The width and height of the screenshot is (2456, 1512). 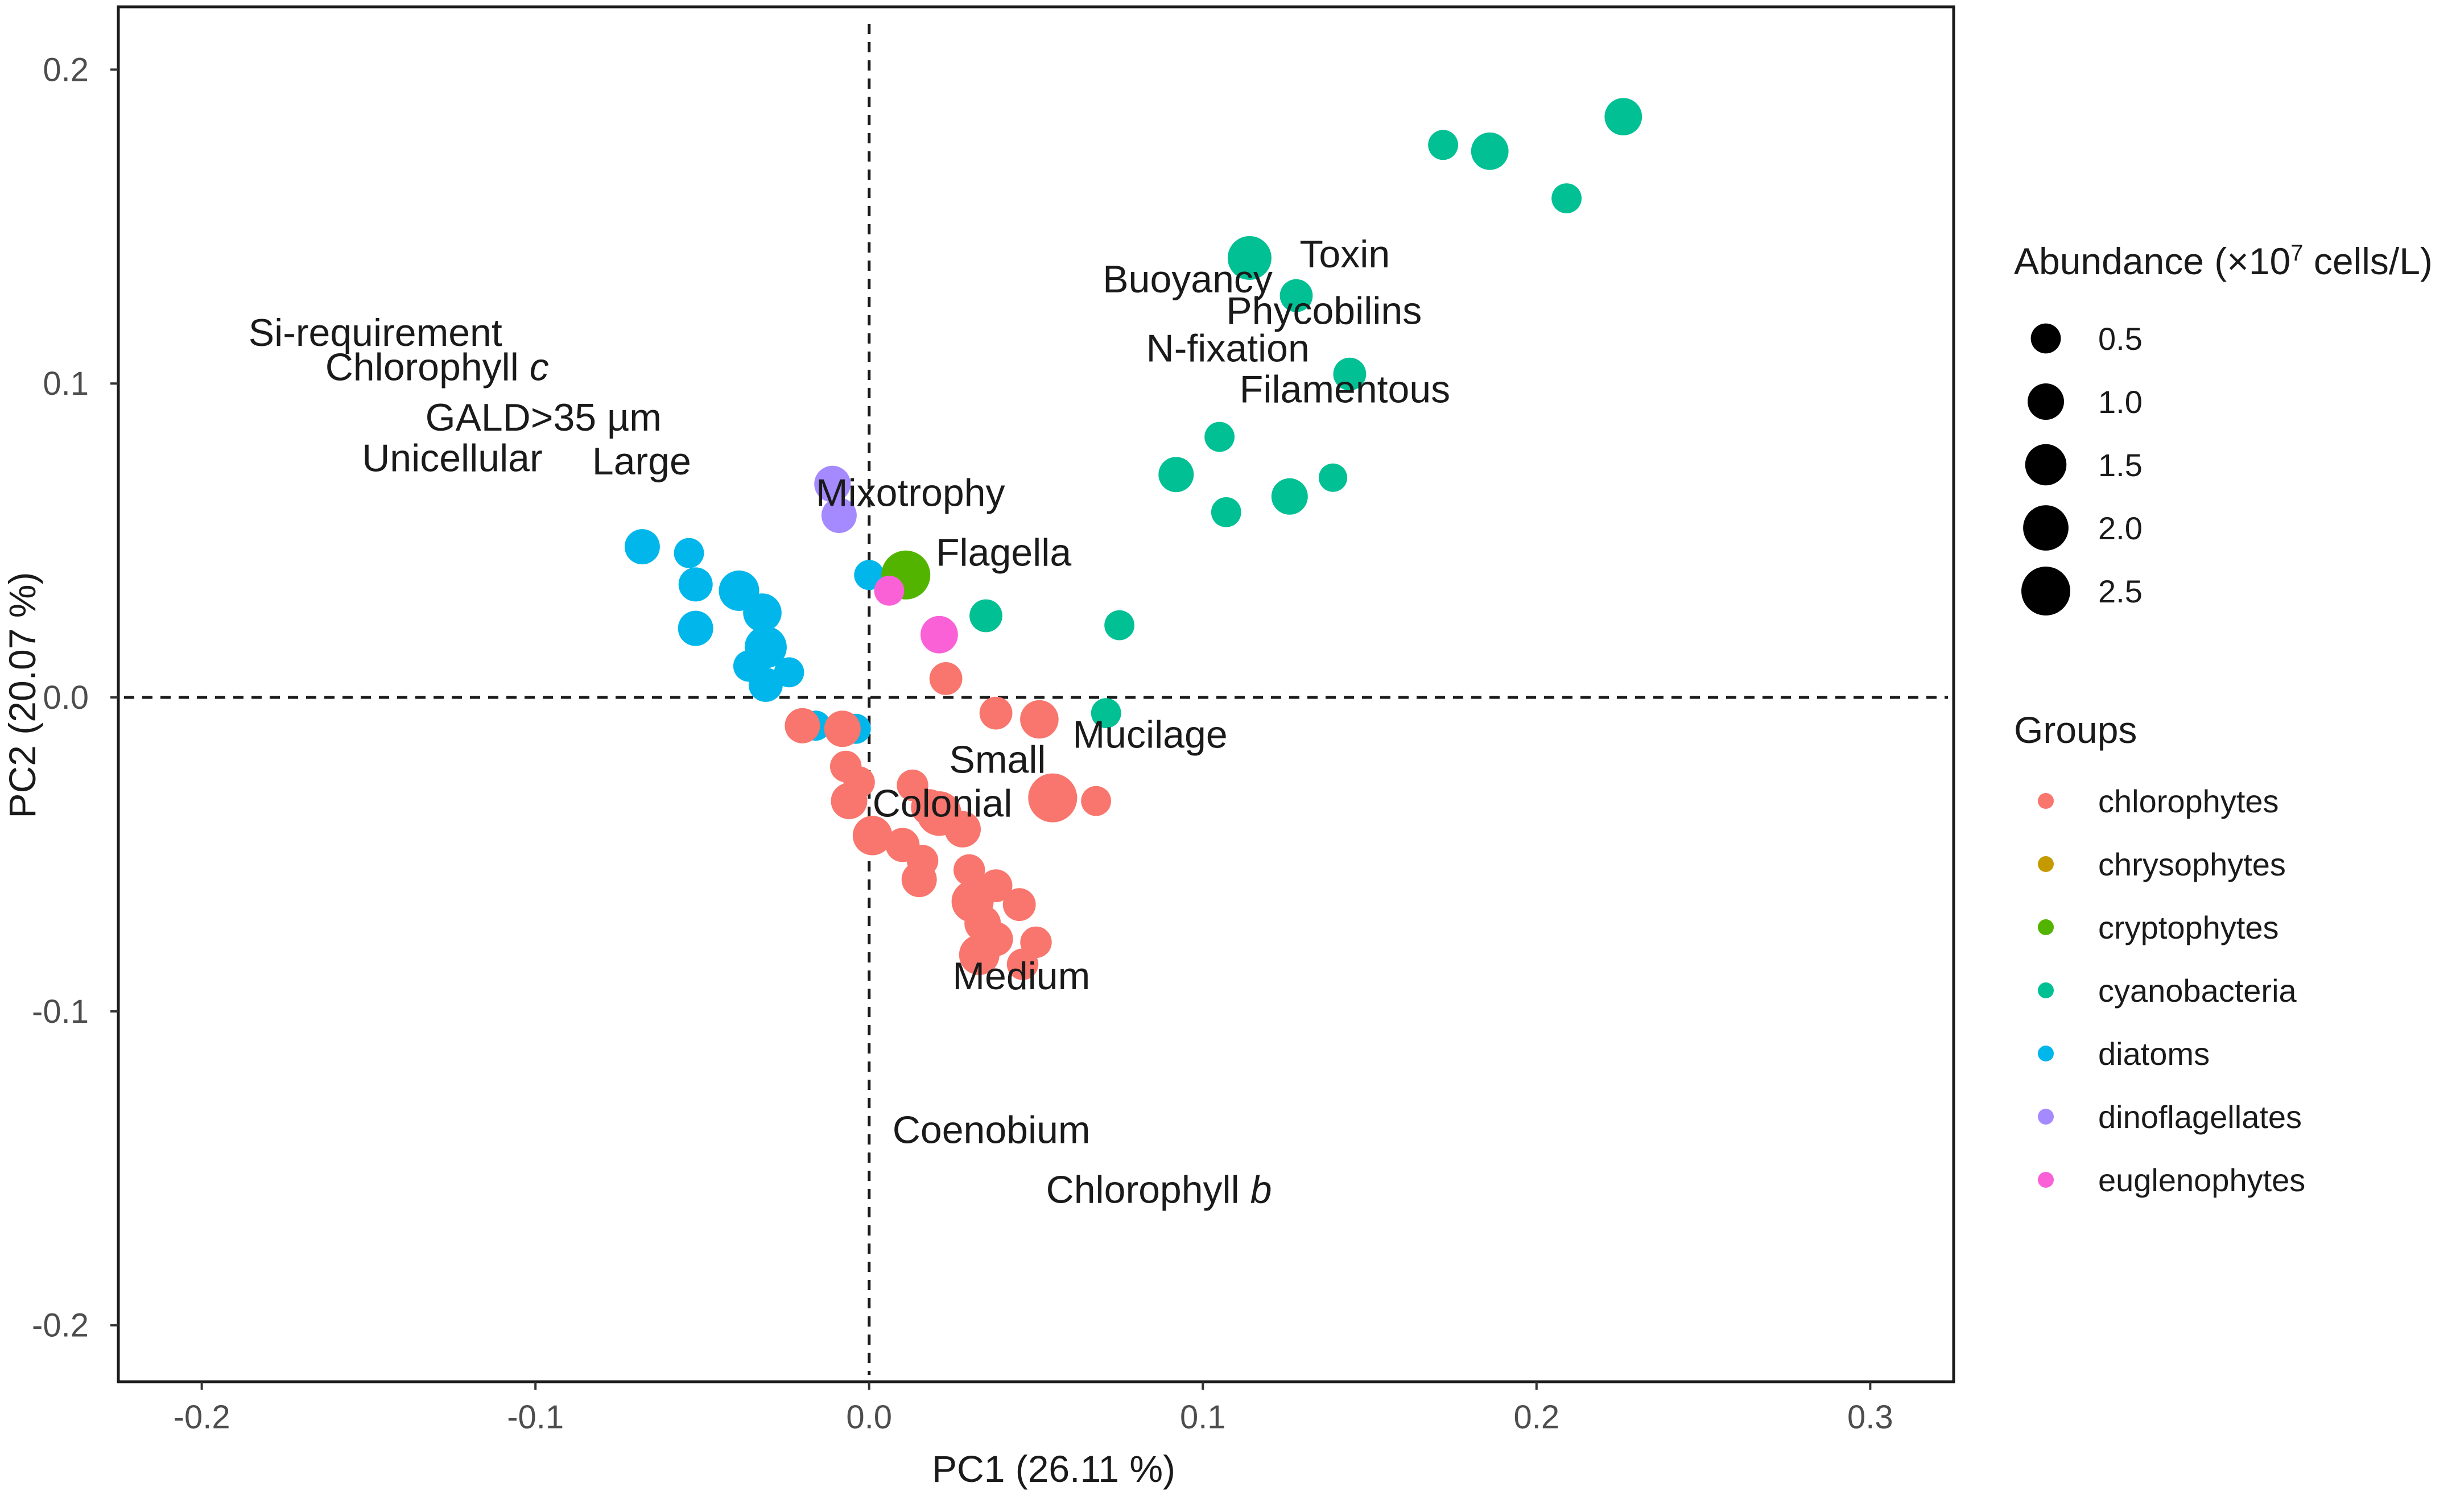 I want to click on trait-label: Phycobilins, so click(x=1324, y=310).